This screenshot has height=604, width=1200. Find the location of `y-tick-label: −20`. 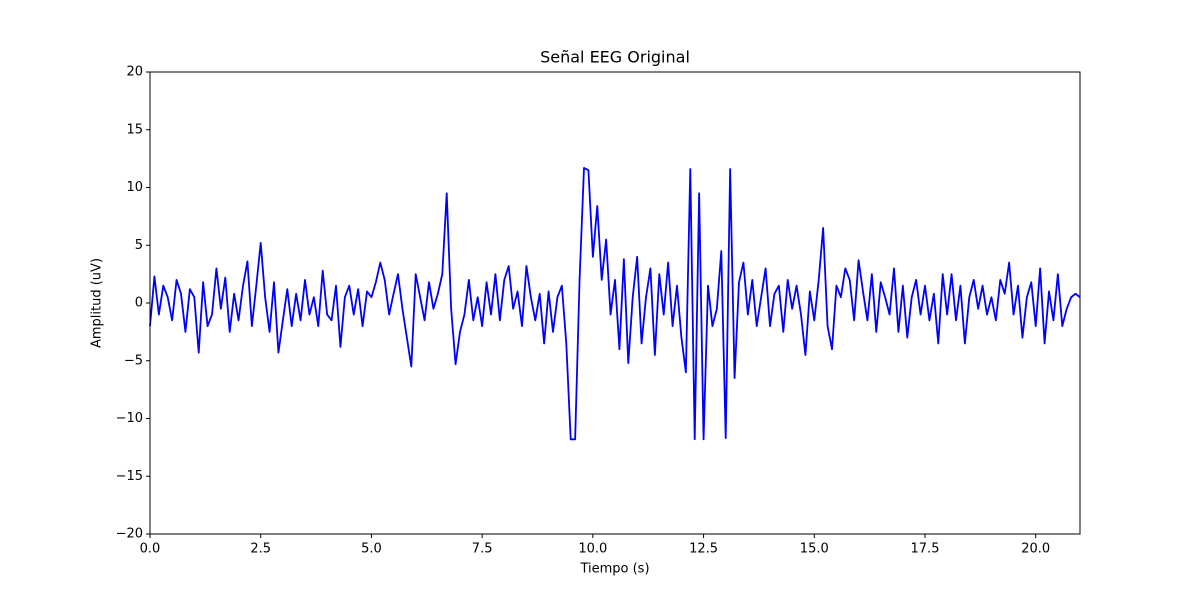

y-tick-label: −20 is located at coordinates (129, 534).